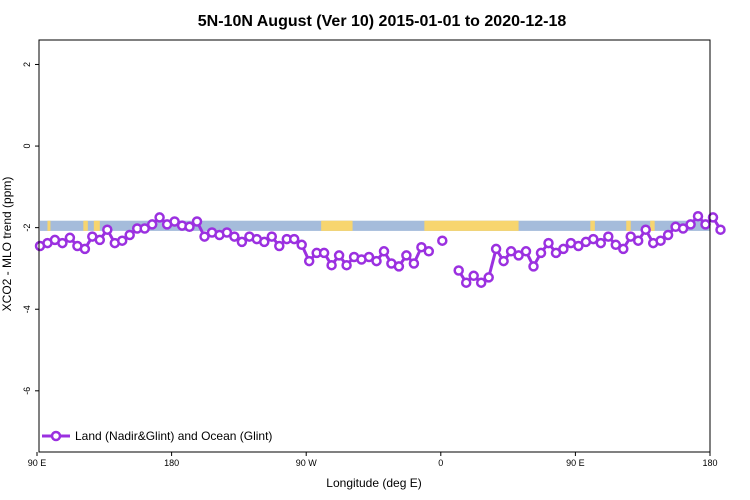 This screenshot has height=500, width=750. Describe the element at coordinates (27, 309) in the screenshot. I see `y-tick-label: -4` at that location.